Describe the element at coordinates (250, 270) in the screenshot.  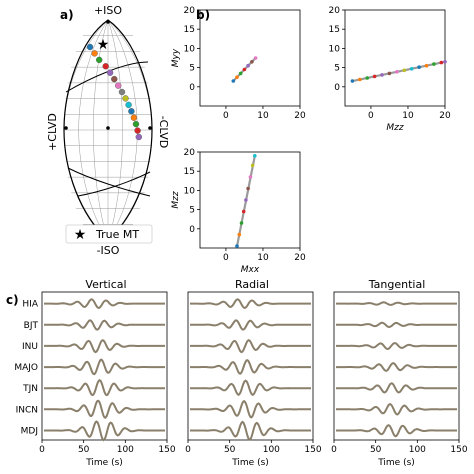
I see `x-axis-label: Mxx` at that location.